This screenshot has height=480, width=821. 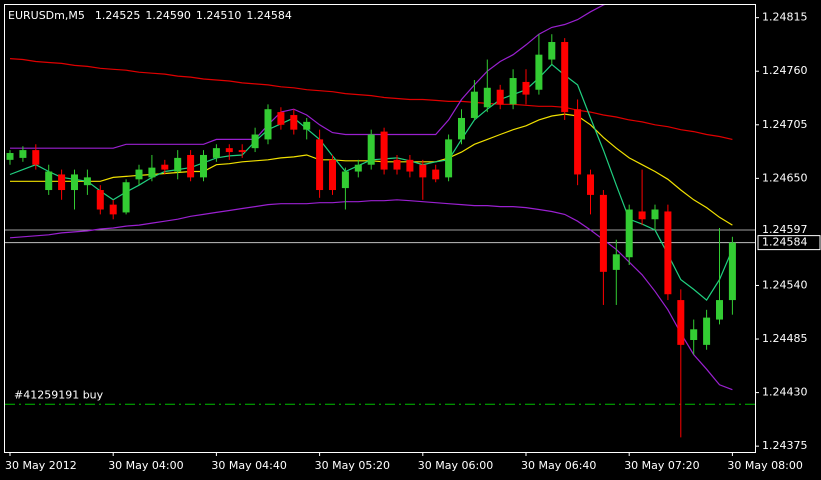 What do you see at coordinates (785, 229) in the screenshot?
I see `ask-label: 1.24597` at bounding box center [785, 229].